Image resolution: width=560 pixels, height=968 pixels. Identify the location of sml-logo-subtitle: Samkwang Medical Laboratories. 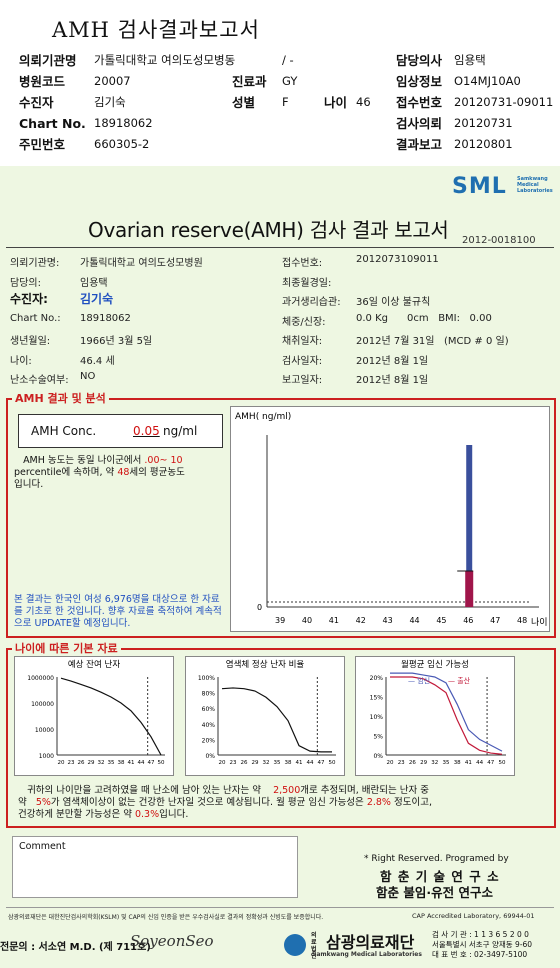
(535, 185).